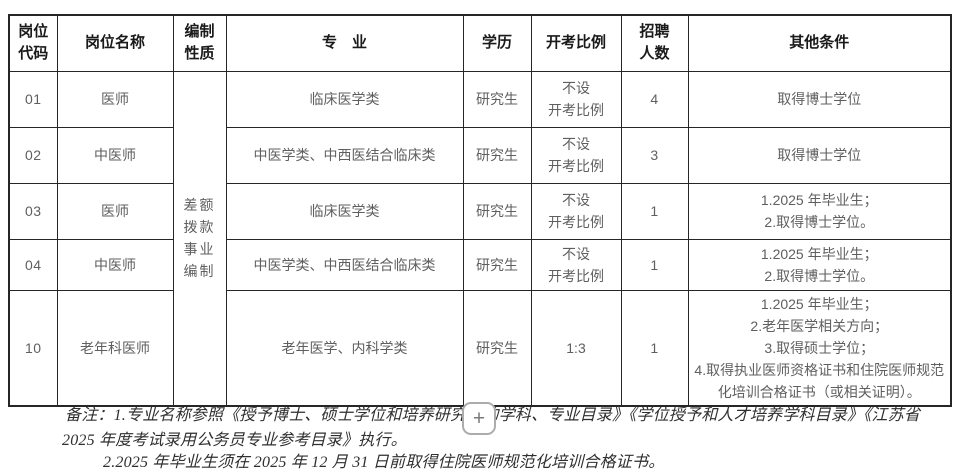 The height and width of the screenshot is (472, 959). I want to click on cell-code: 10, so click(33, 347).